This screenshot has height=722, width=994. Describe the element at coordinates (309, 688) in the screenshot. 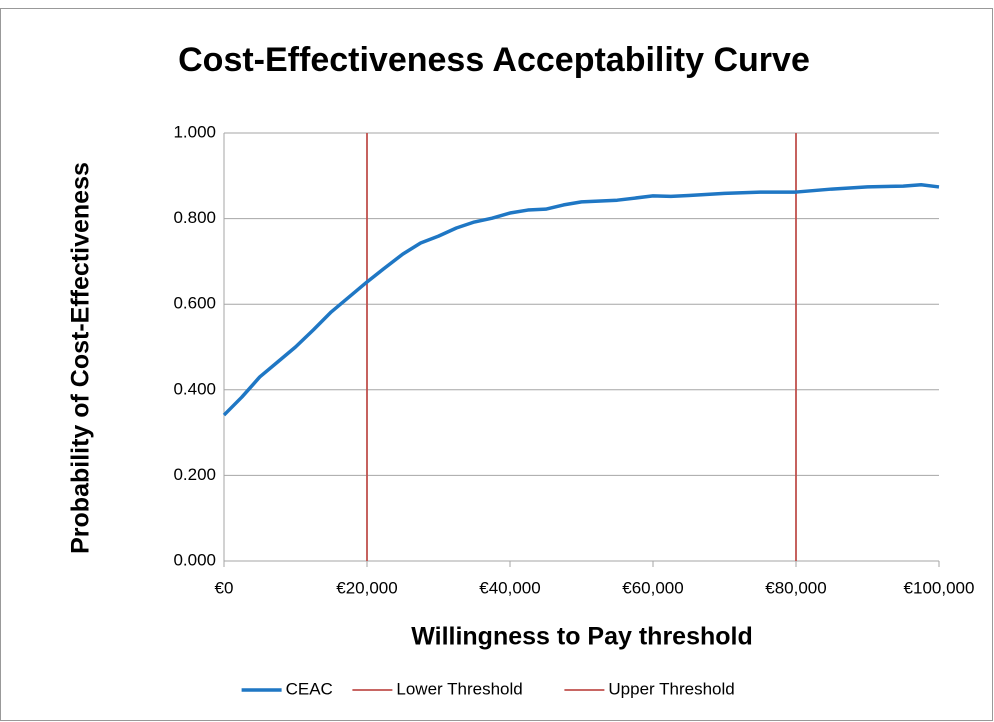

I see `legend-label: CEAC` at that location.